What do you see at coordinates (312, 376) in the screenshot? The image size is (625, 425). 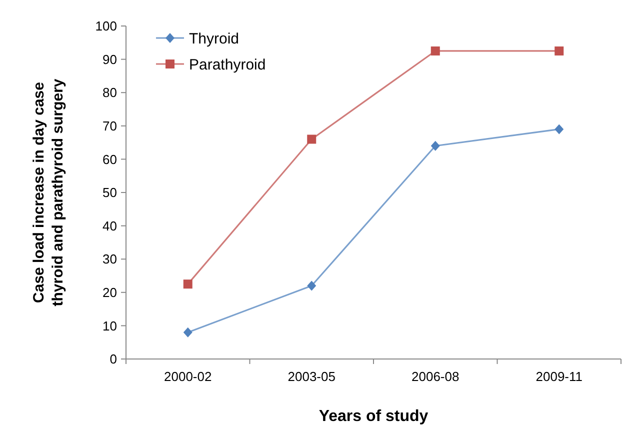 I see `x-tick-label: 2003-05` at bounding box center [312, 376].